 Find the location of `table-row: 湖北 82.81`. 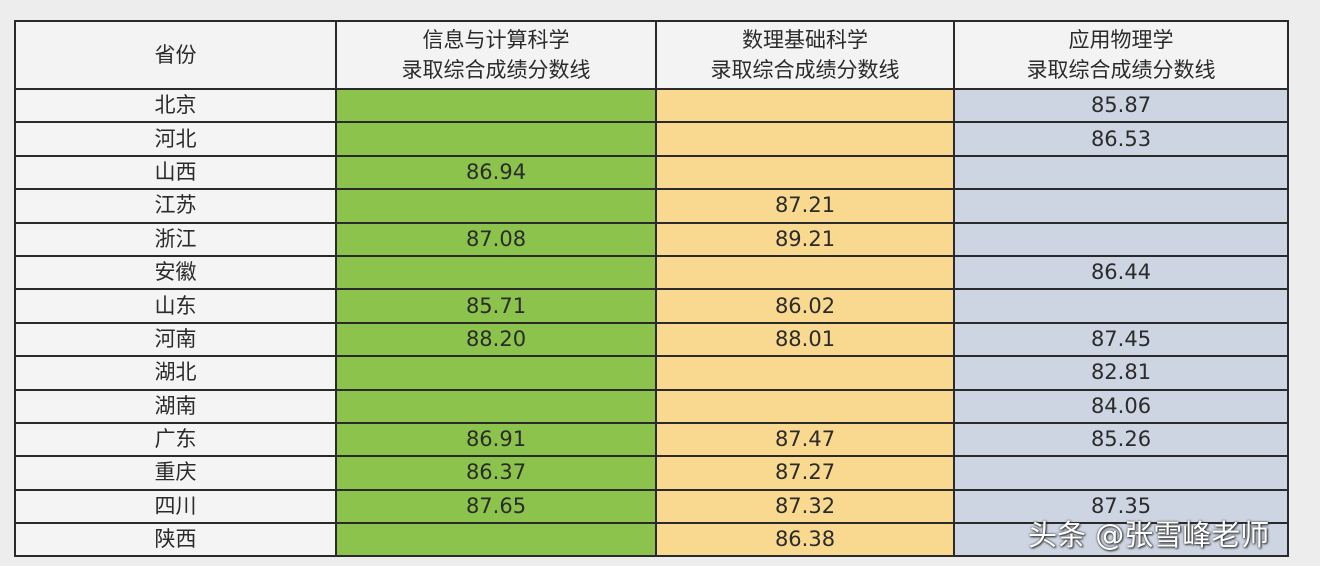

table-row: 湖北 82.81 is located at coordinates (651, 373).